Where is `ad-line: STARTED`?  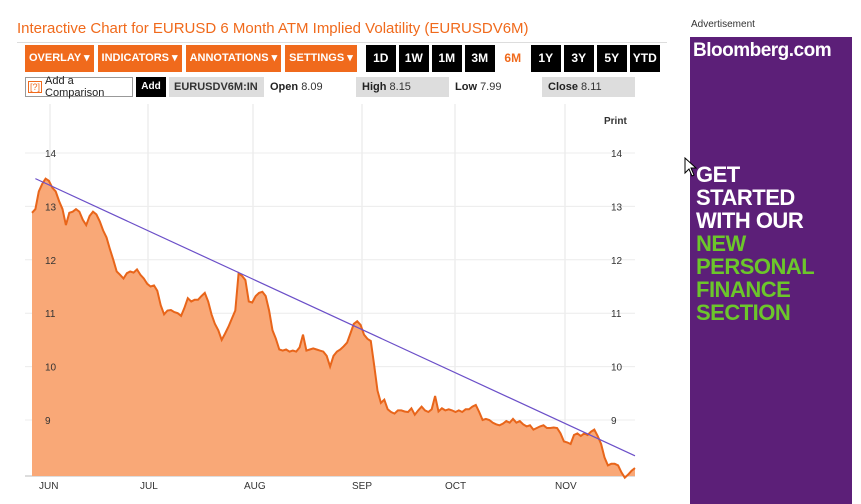 ad-line: STARTED is located at coordinates (745, 197).